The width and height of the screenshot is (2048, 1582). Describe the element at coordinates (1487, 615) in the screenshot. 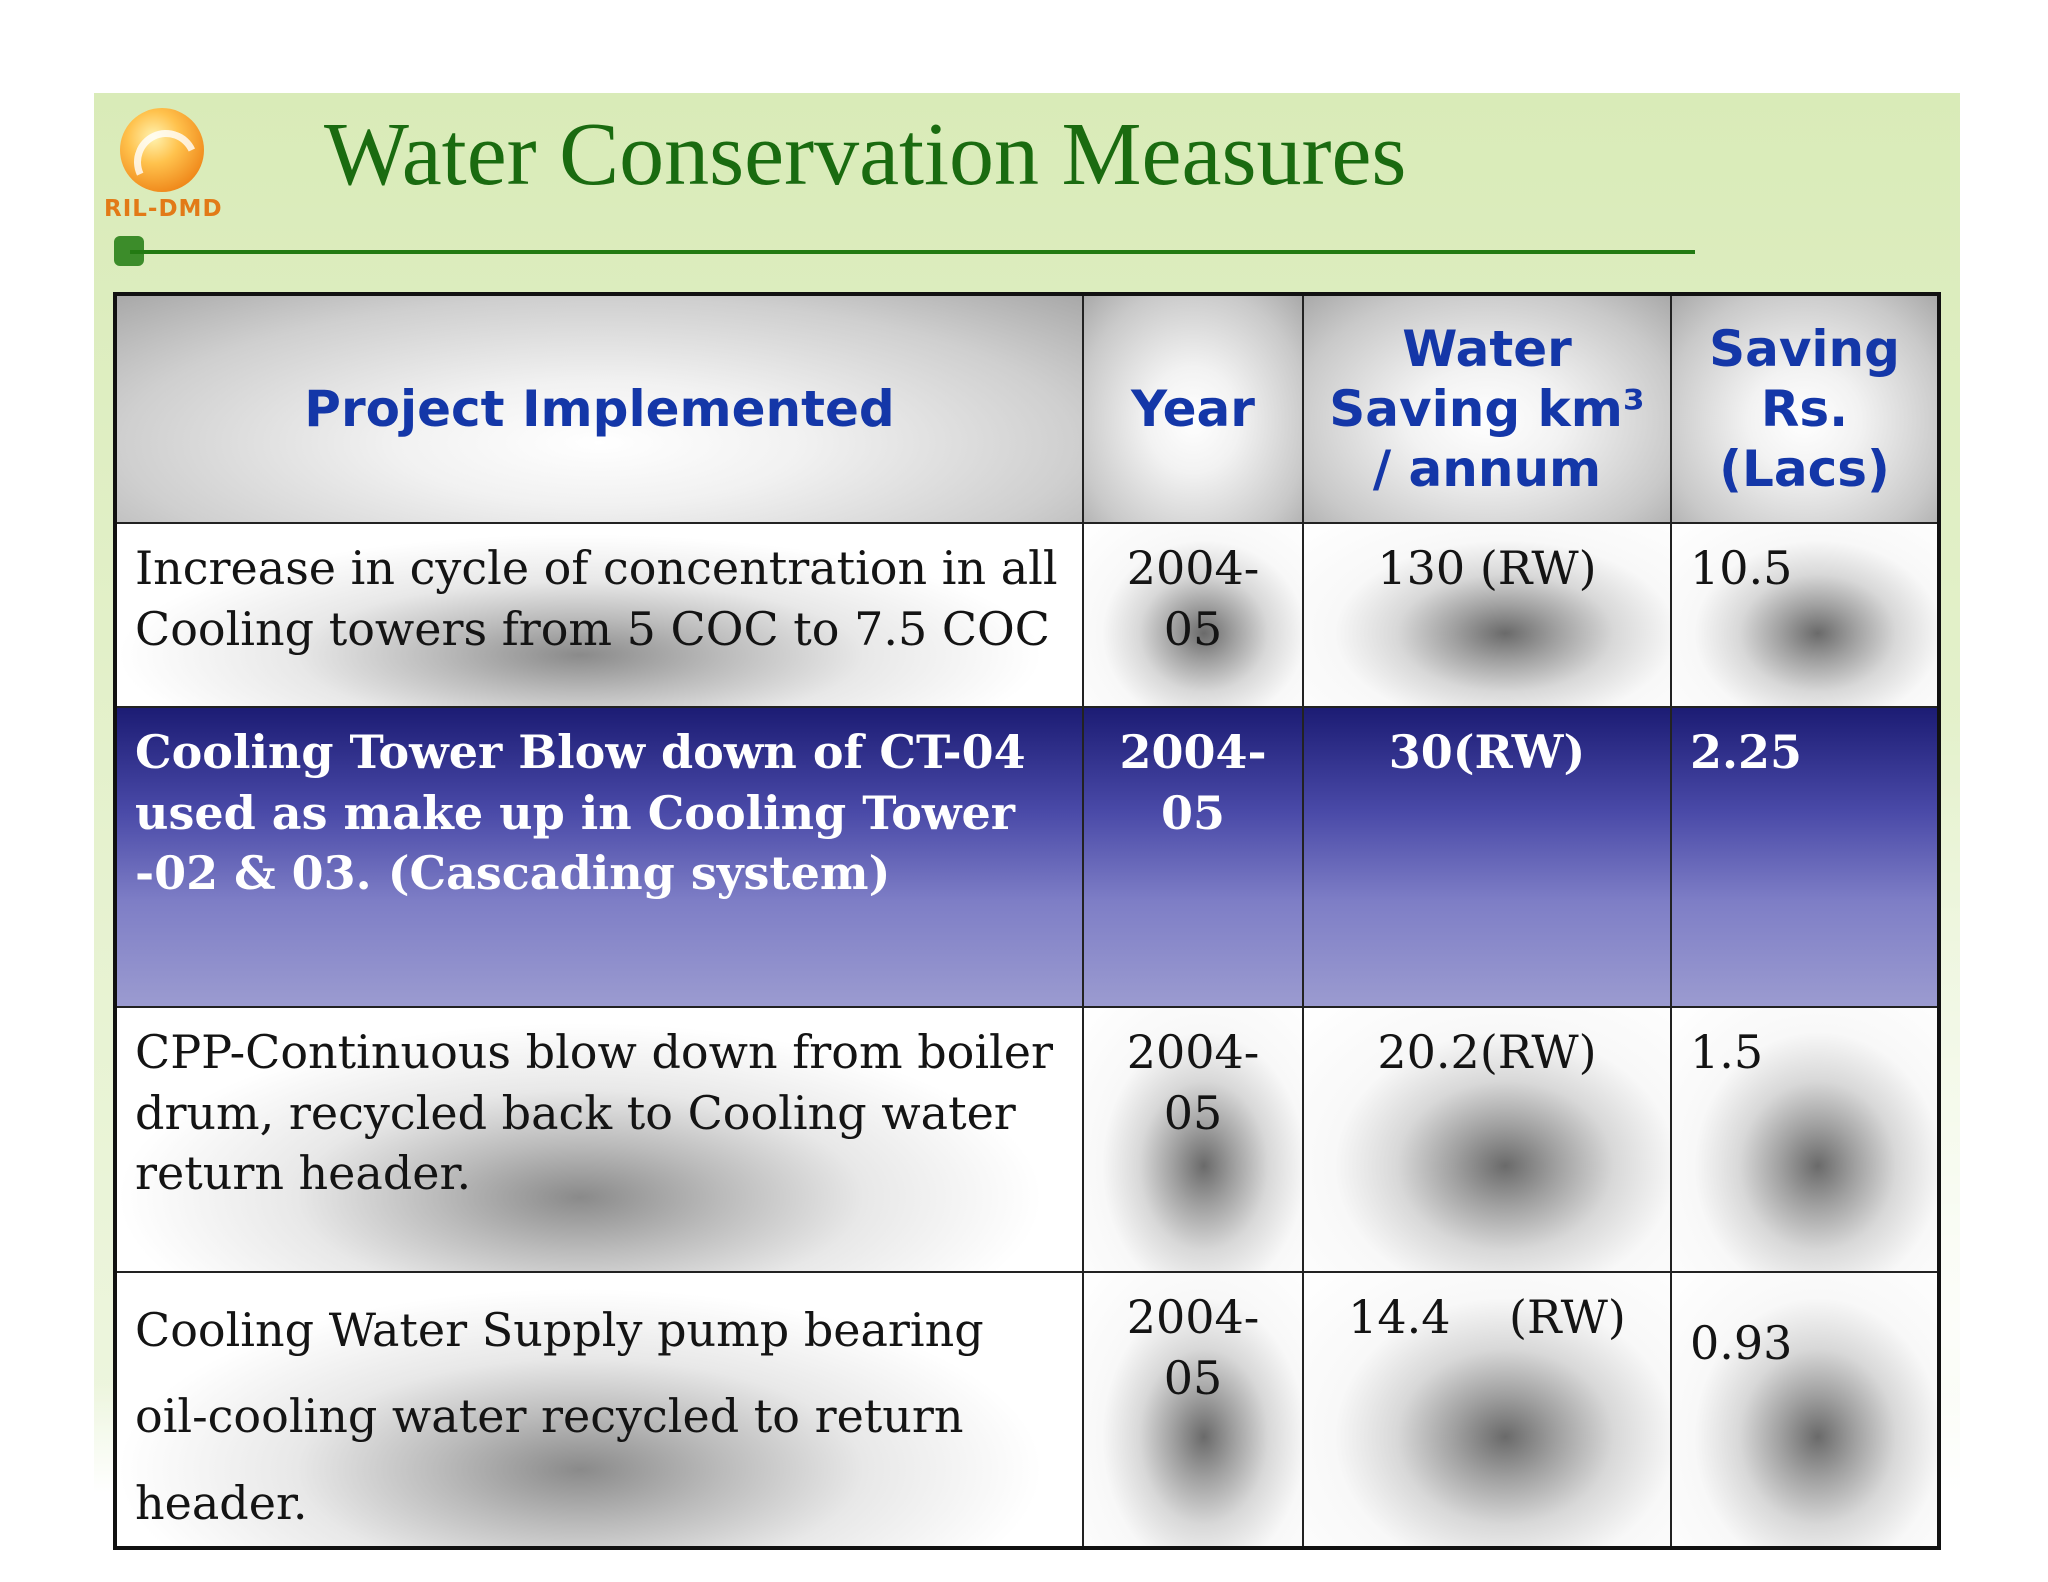

I see `water-saving-cell: 130 (RW)` at that location.